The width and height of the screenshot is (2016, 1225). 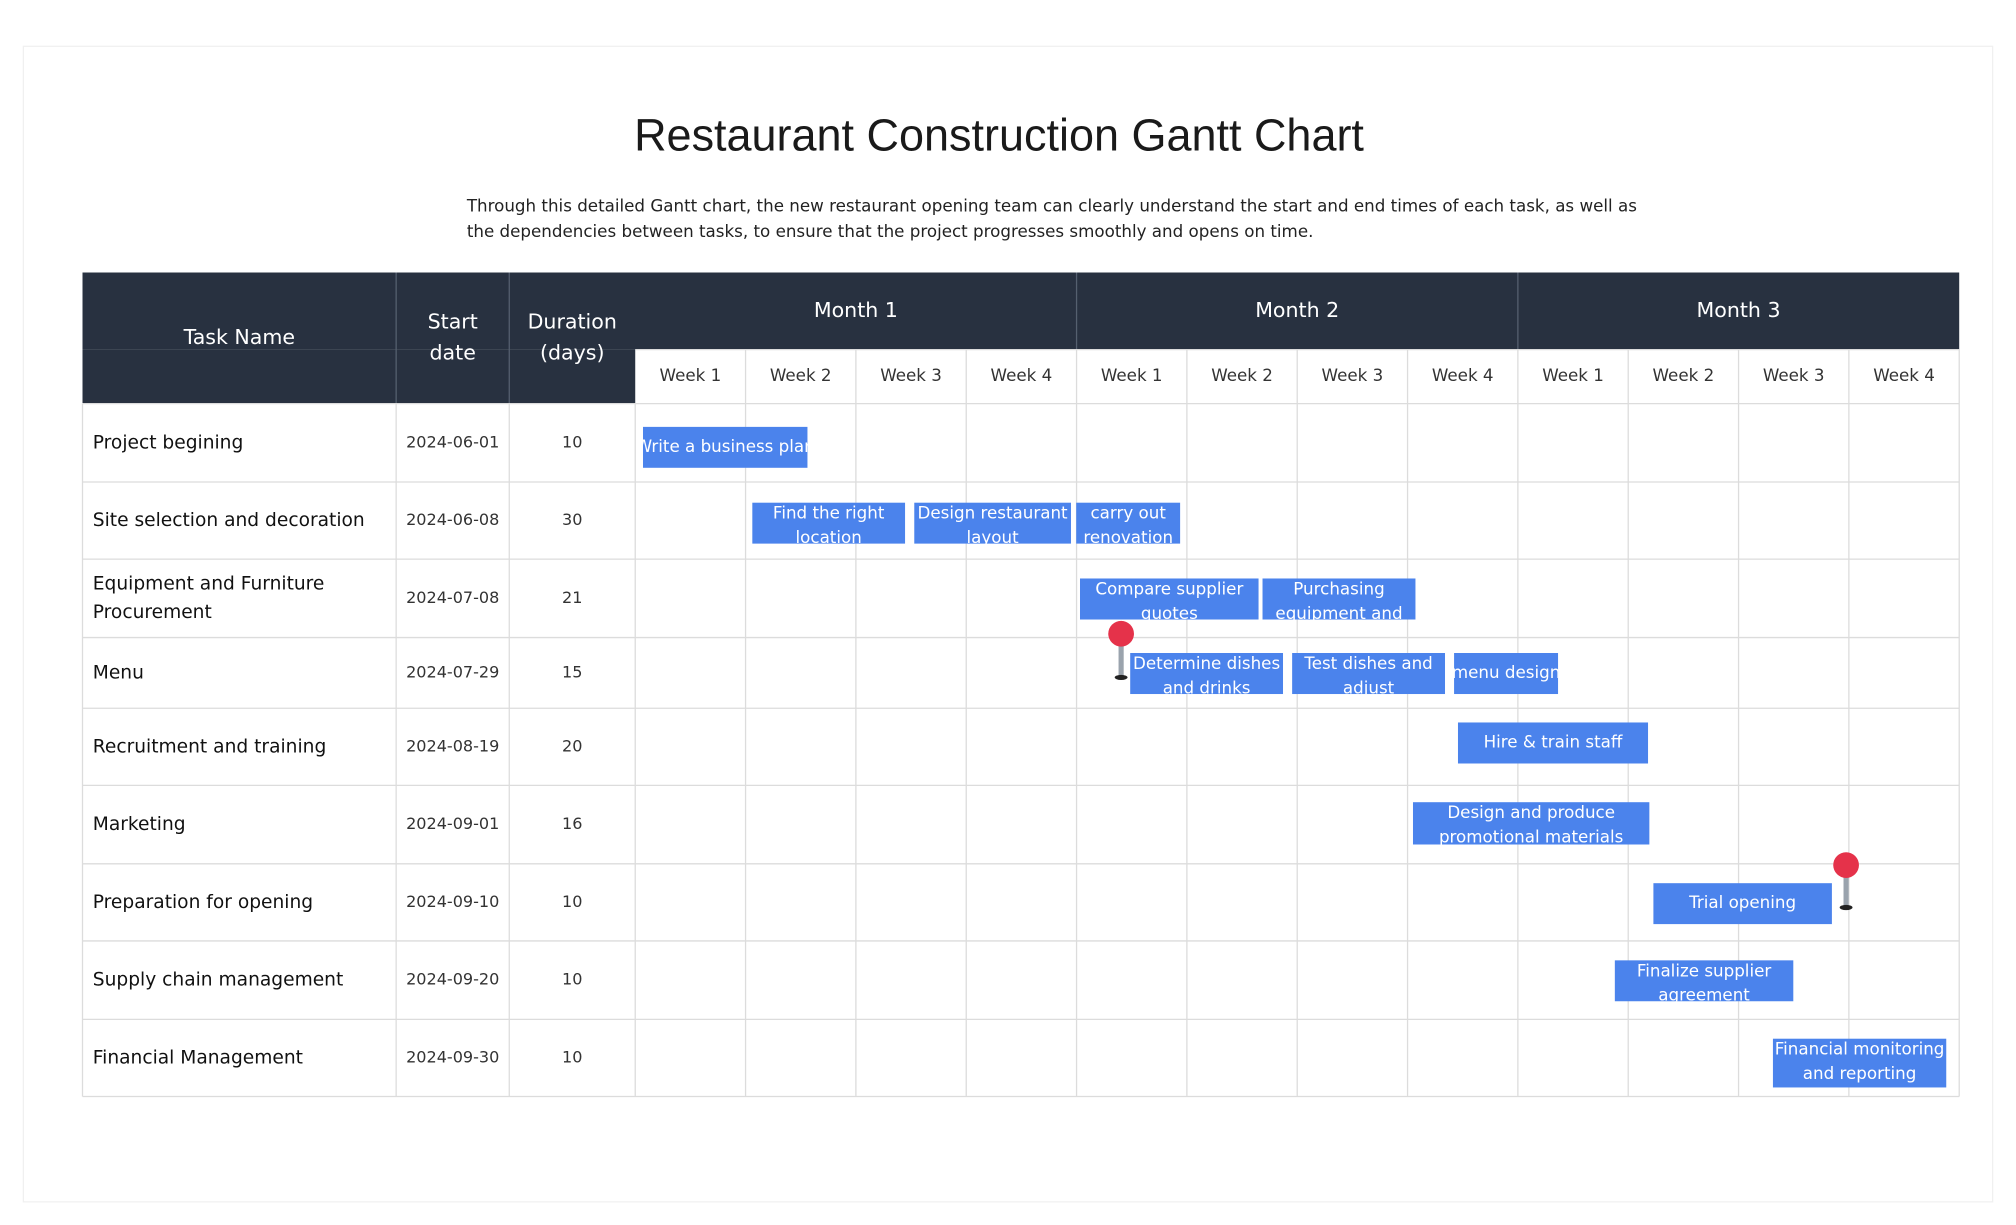 I want to click on start-date: 2024-07-08, so click(x=452, y=597).